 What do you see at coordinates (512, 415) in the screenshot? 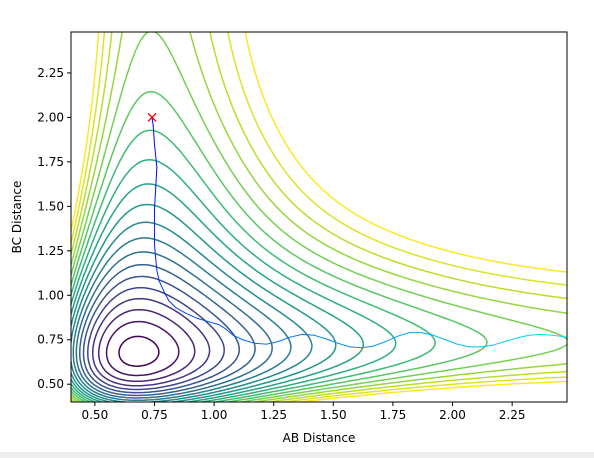
I see `x-tick-label: 2.25` at bounding box center [512, 415].